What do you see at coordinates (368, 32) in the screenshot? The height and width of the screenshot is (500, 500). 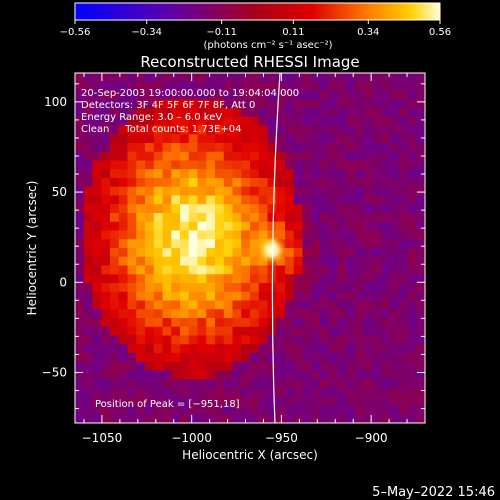 I see `colorbar-tick-label: 0.34` at bounding box center [368, 32].